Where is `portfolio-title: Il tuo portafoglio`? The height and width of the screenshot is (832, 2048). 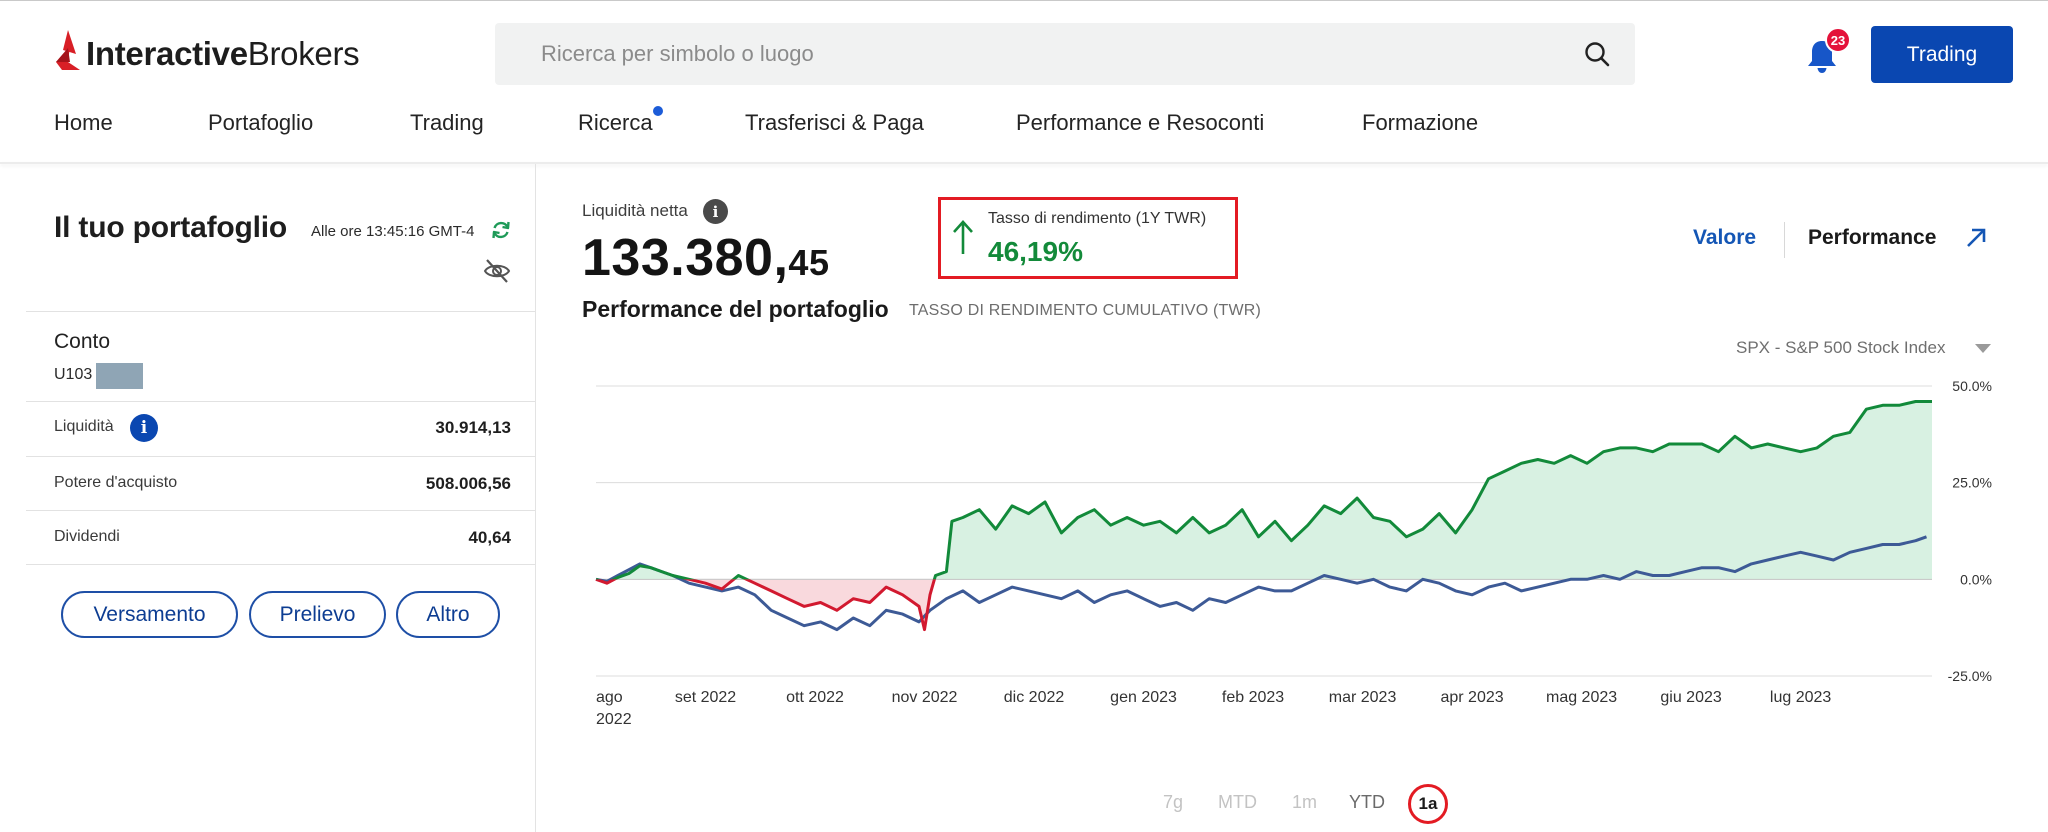 portfolio-title: Il tuo portafoglio is located at coordinates (171, 227).